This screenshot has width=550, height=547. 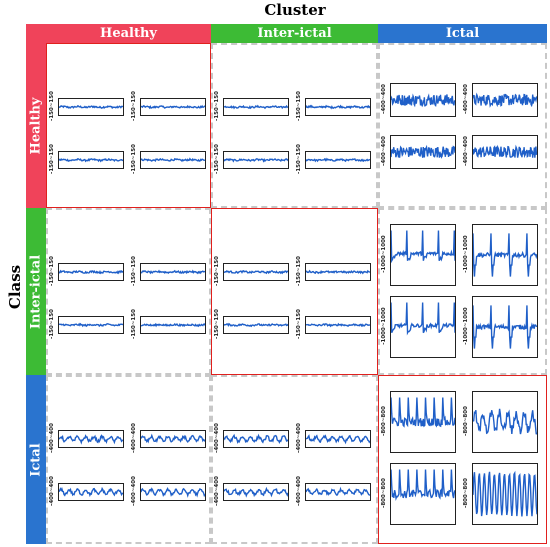 What do you see at coordinates (295, 10) in the screenshot?
I see `cluster-axis-title: Cluster` at bounding box center [295, 10].